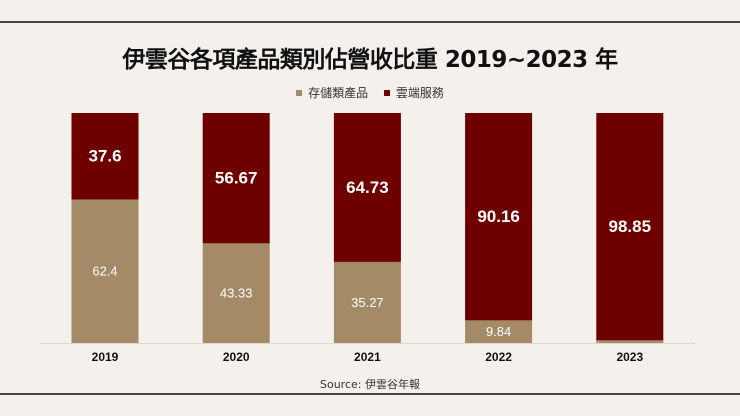 The height and width of the screenshot is (416, 740). What do you see at coordinates (629, 357) in the screenshot?
I see `x-tick-label: 2023` at bounding box center [629, 357].